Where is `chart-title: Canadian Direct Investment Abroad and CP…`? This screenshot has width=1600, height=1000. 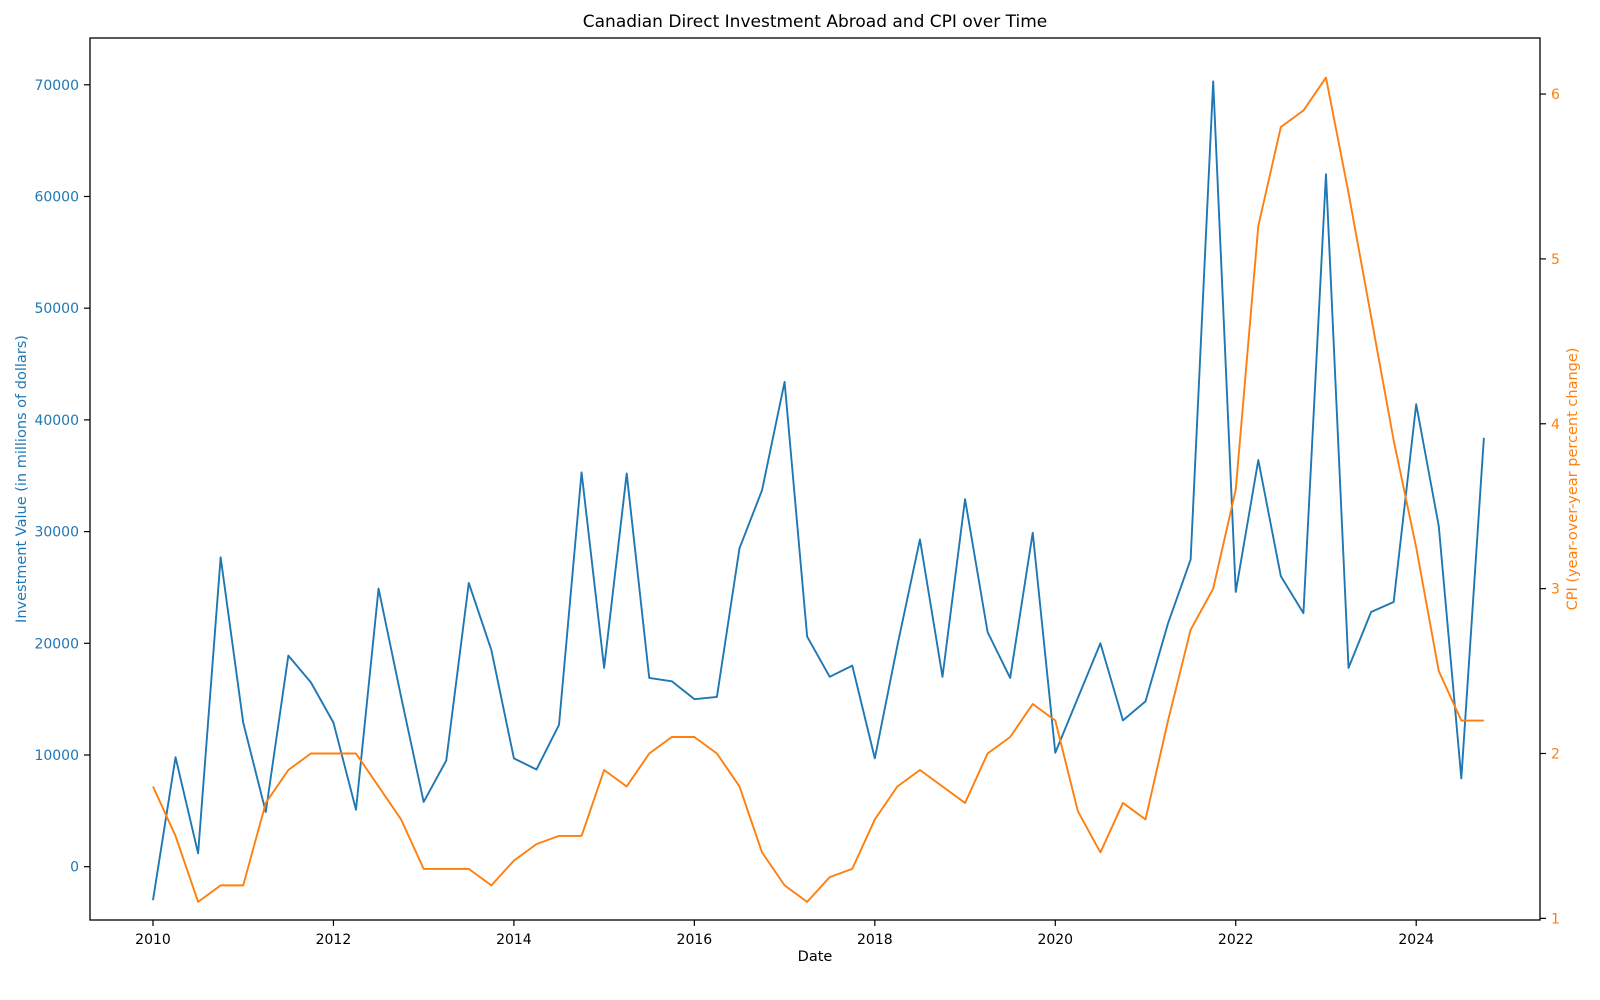 chart-title: Canadian Direct Investment Abroad and CP… is located at coordinates (815, 22).